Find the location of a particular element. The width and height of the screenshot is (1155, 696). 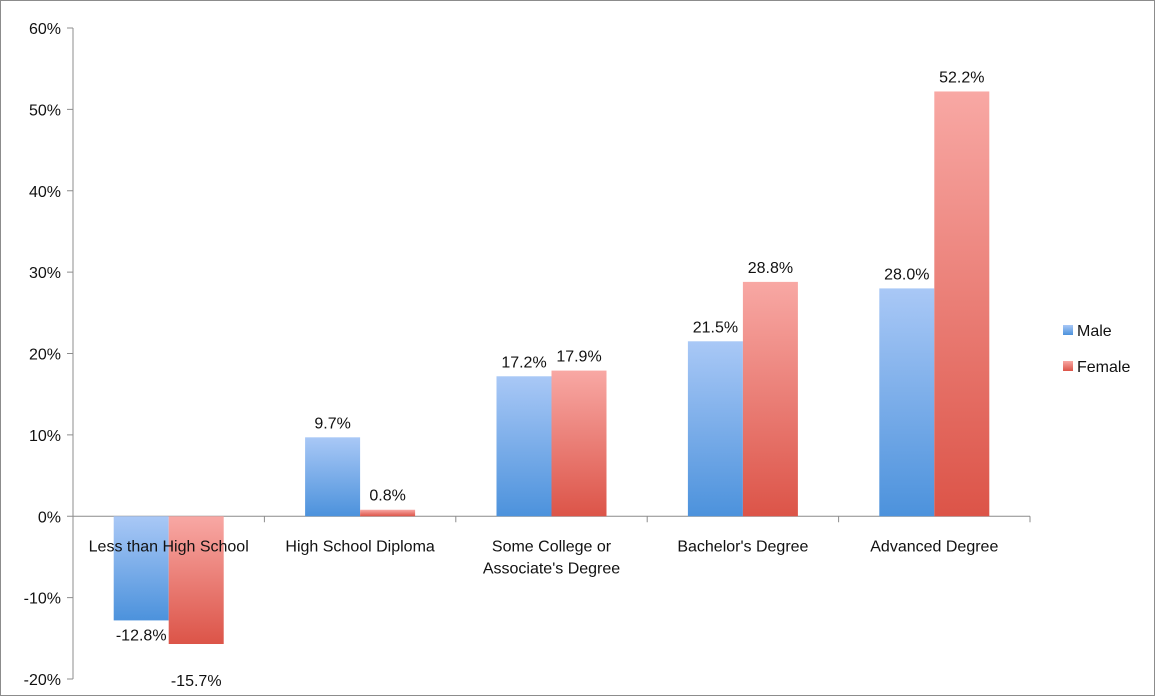

data-label: 28.8% is located at coordinates (770, 268).